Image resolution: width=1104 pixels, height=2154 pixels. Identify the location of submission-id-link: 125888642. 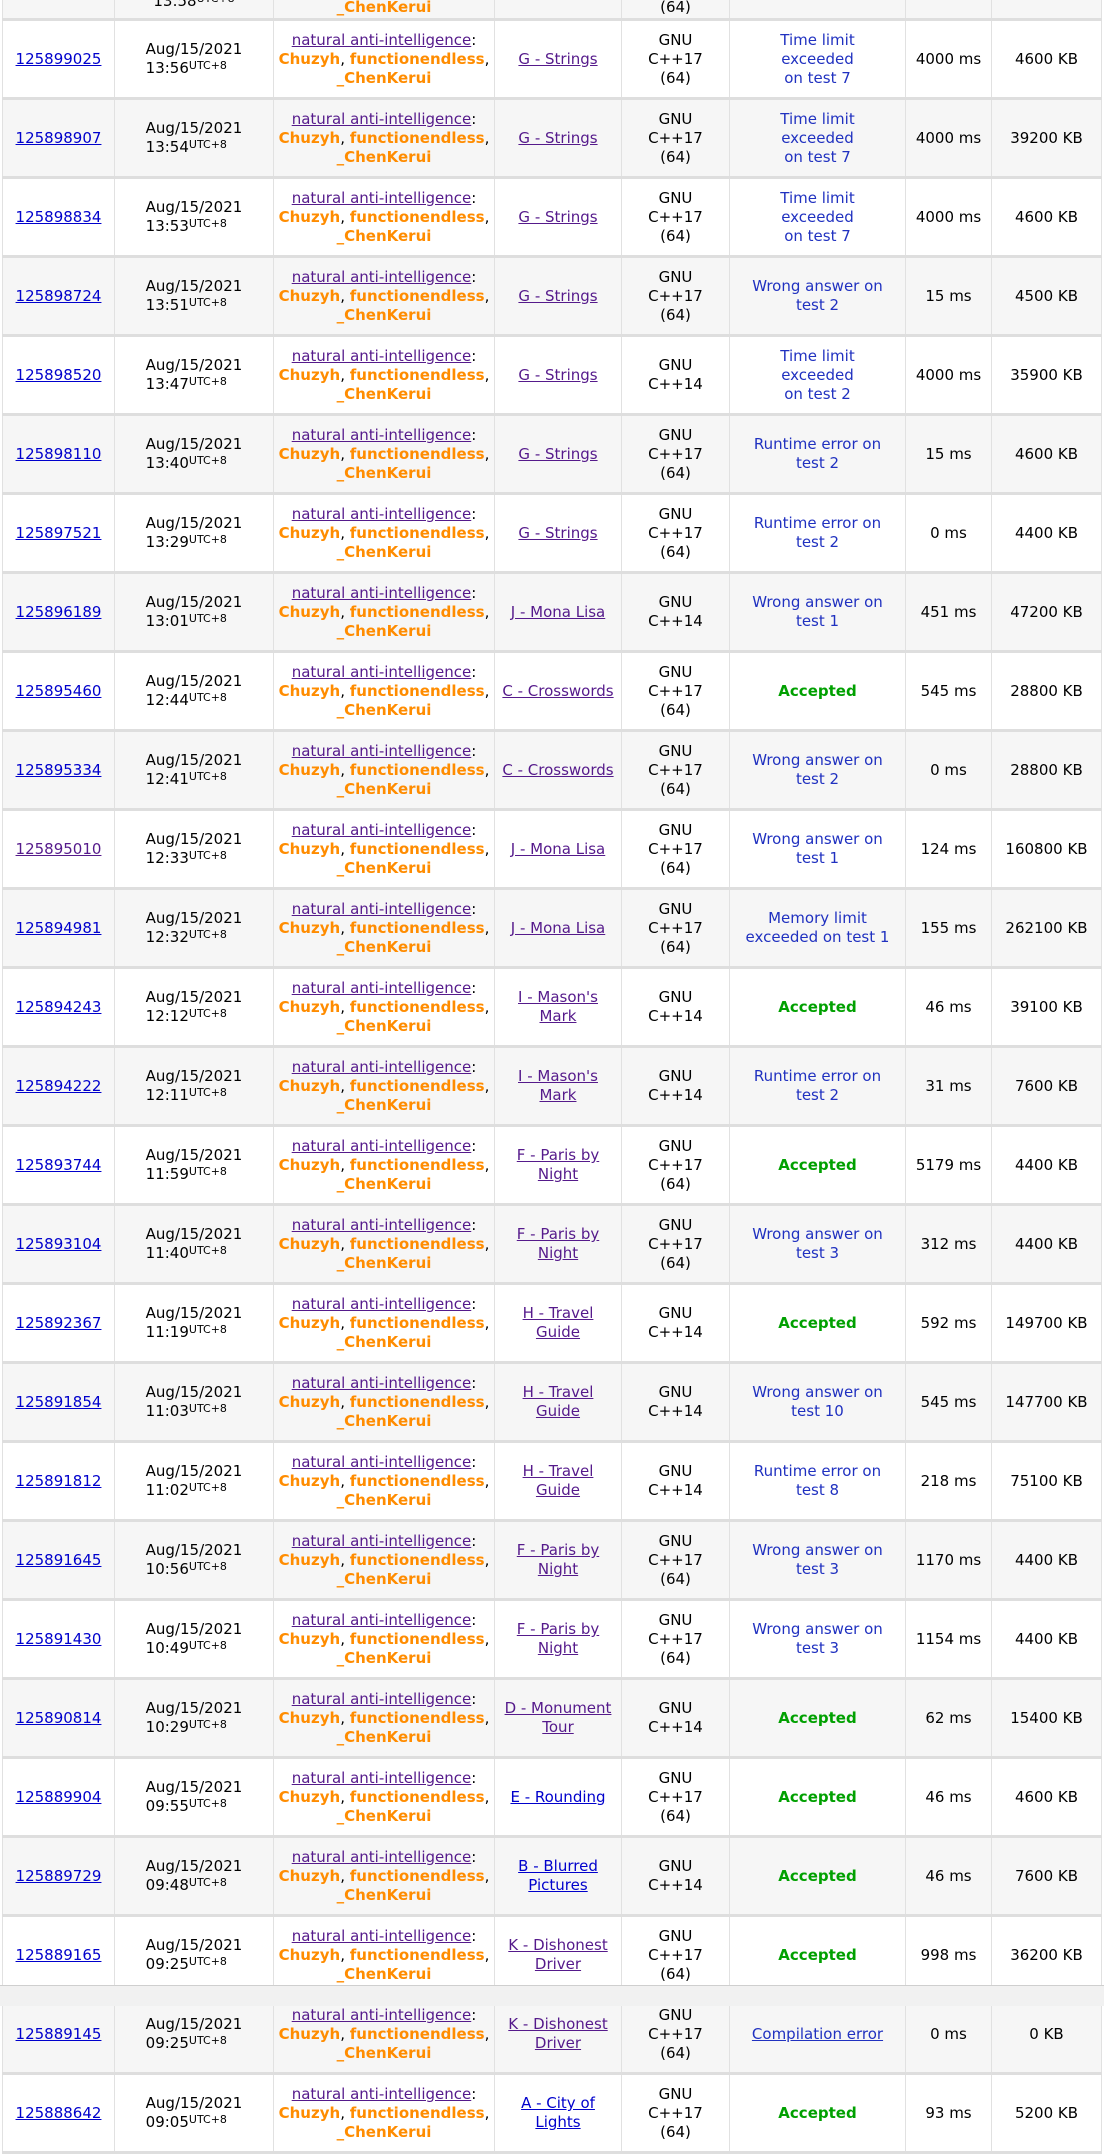
(58, 2112).